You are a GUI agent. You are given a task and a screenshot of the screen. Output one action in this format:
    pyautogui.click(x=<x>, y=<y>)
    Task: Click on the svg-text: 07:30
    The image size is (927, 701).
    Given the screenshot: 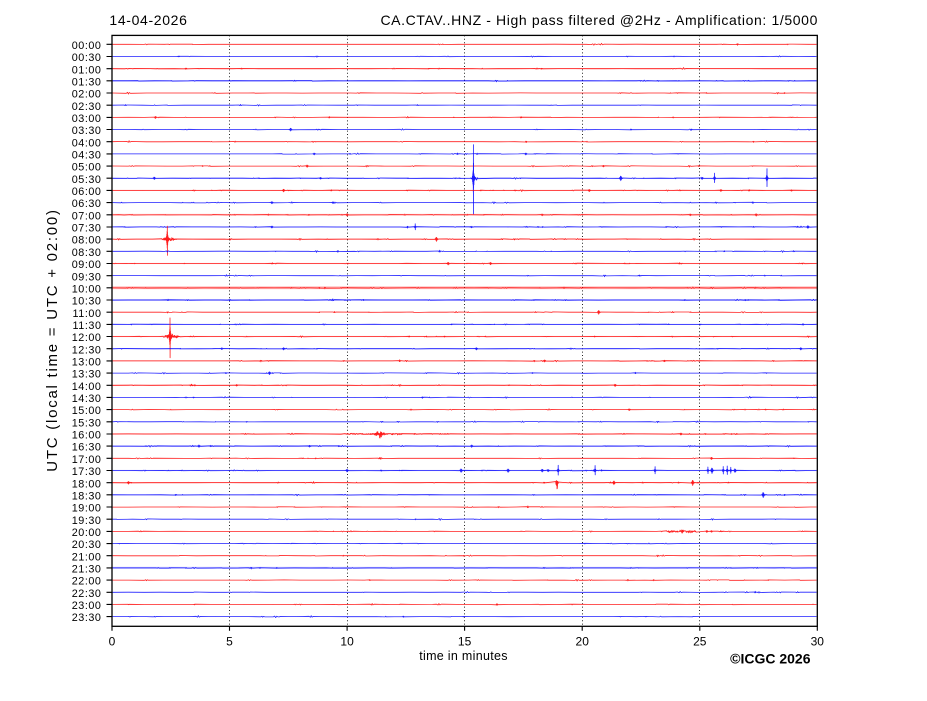 What is the action you would take?
    pyautogui.click(x=87, y=229)
    